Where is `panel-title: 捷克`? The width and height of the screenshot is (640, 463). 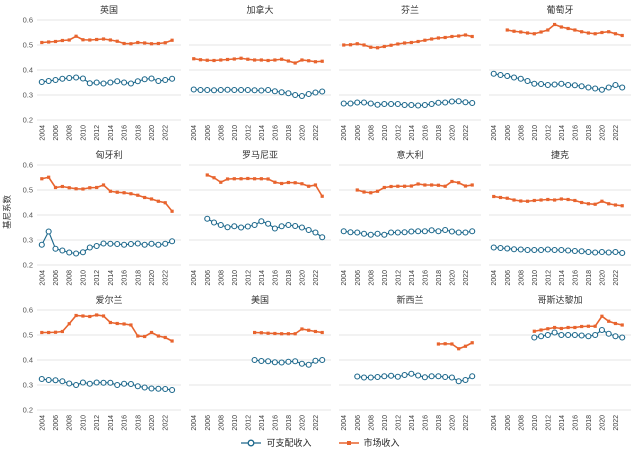 panel-title: 捷克 is located at coordinates (560, 154).